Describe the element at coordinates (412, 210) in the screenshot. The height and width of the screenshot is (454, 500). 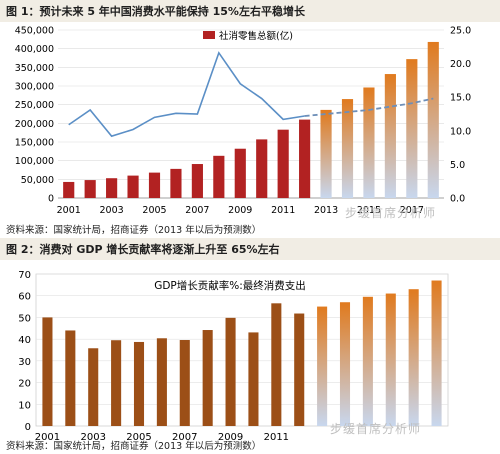
I see `x-tick-label: 2017` at that location.